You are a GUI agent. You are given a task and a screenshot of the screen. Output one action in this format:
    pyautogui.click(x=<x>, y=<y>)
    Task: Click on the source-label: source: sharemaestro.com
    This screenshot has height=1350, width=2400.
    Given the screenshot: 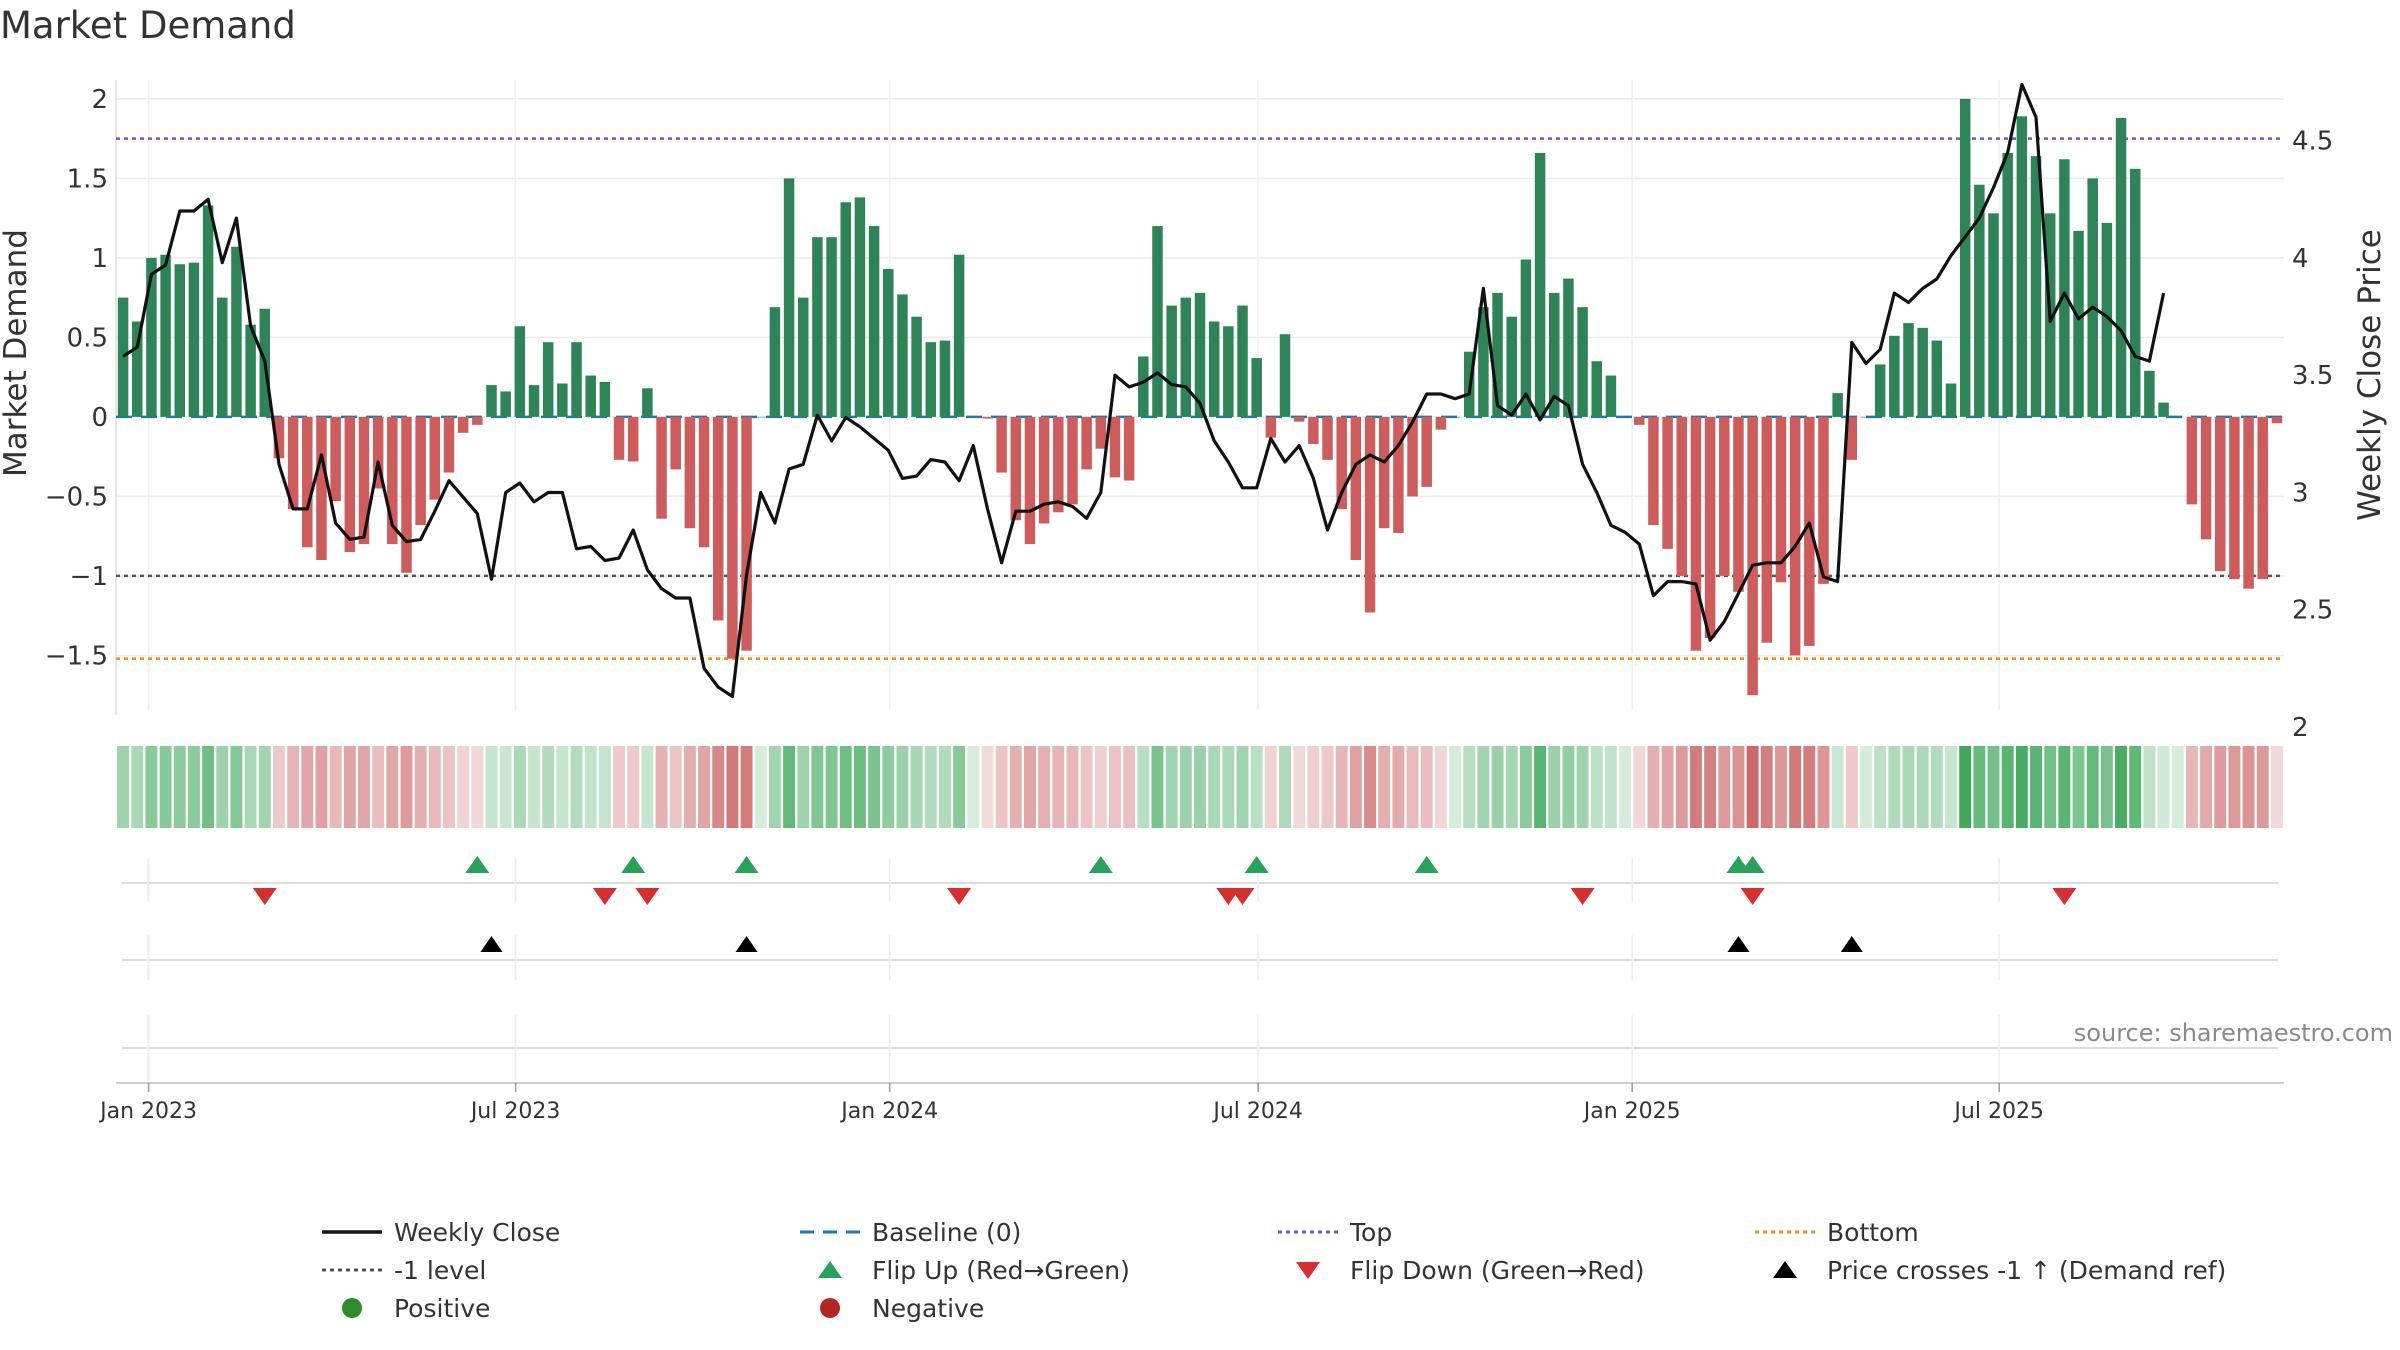 What is the action you would take?
    pyautogui.click(x=2233, y=1033)
    